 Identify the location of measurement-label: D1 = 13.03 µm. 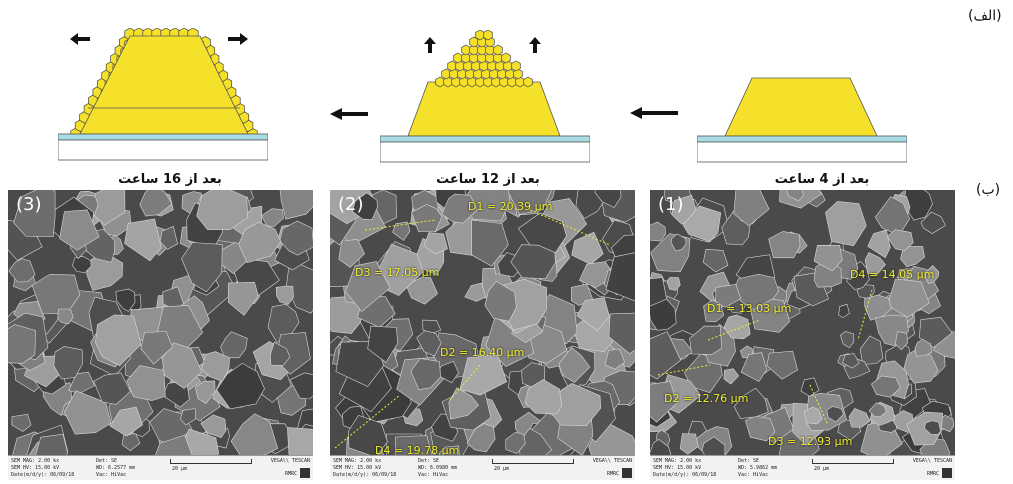
(749, 308).